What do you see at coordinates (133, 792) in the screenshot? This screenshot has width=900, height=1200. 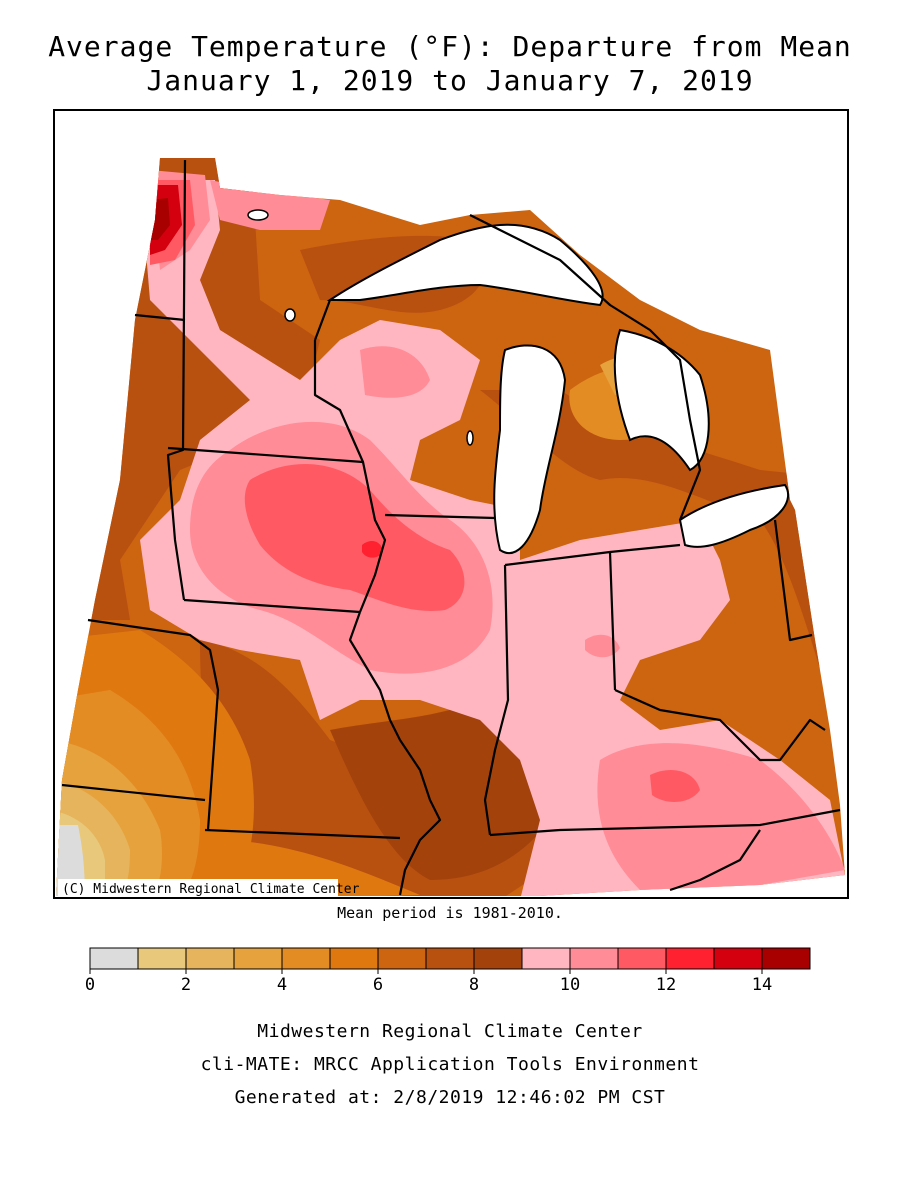 I see `border-ks-ok-west` at bounding box center [133, 792].